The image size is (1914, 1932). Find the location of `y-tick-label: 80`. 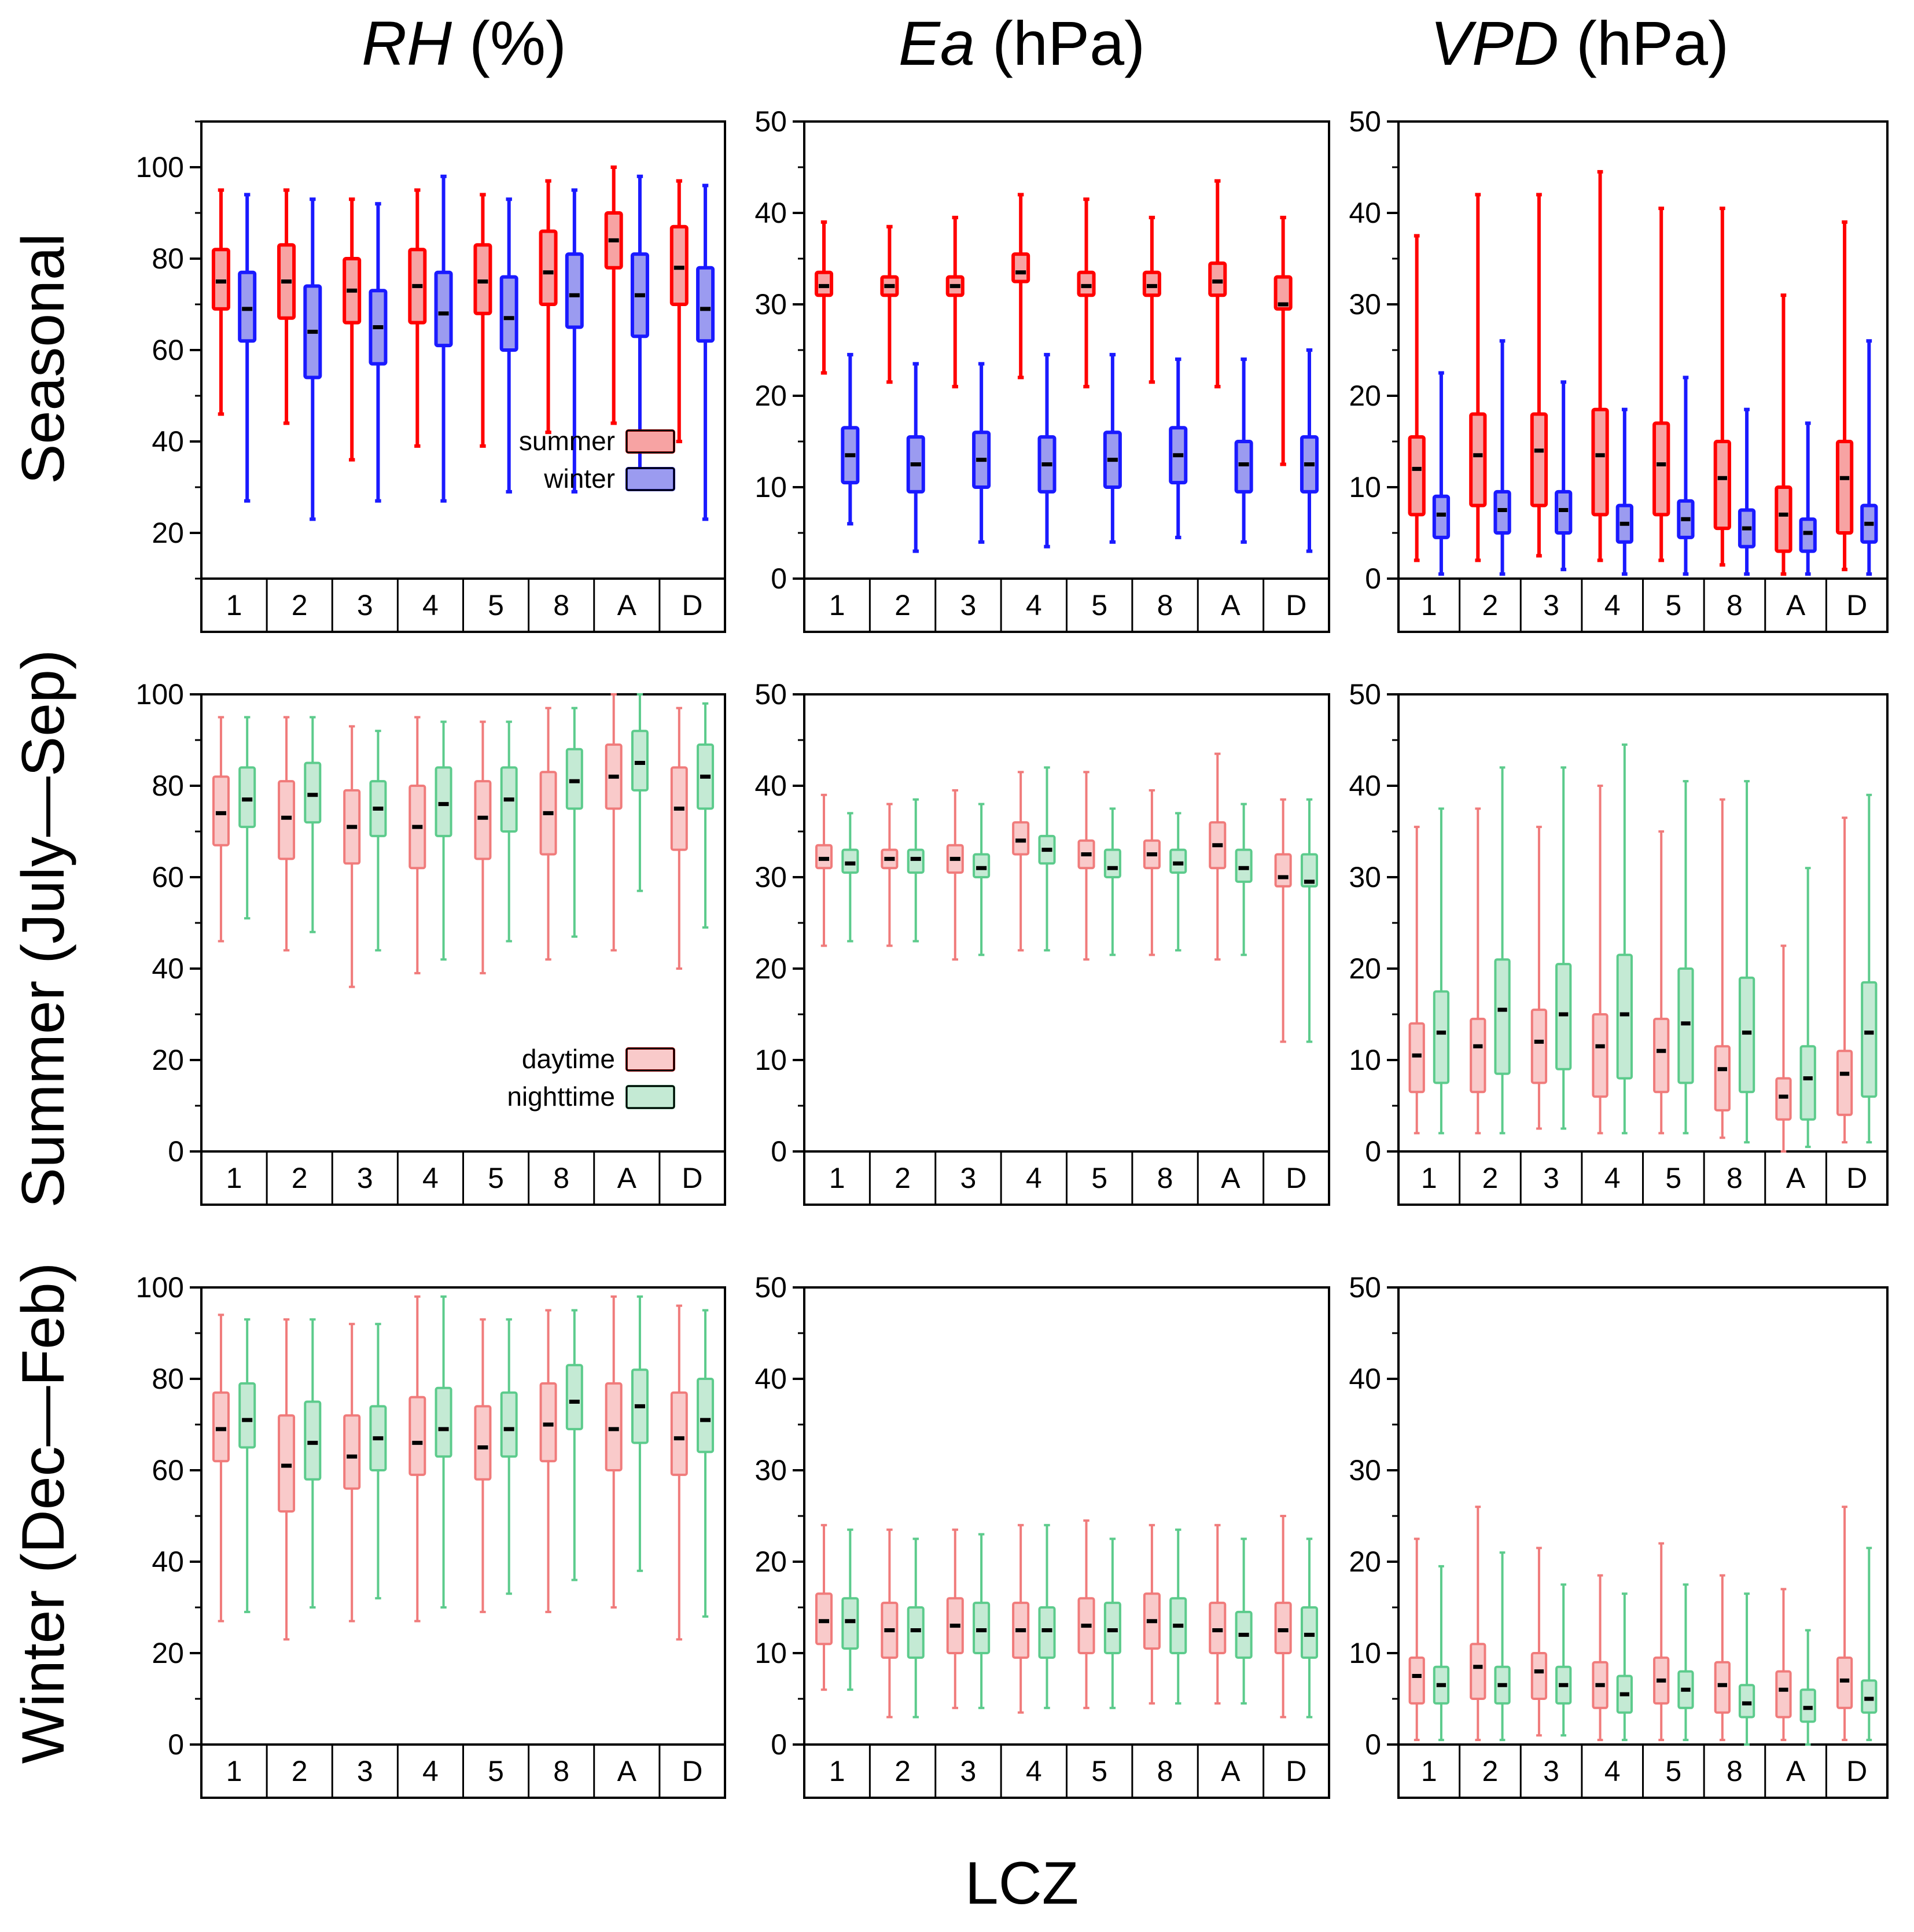

y-tick-label: 80 is located at coordinates (168, 786).